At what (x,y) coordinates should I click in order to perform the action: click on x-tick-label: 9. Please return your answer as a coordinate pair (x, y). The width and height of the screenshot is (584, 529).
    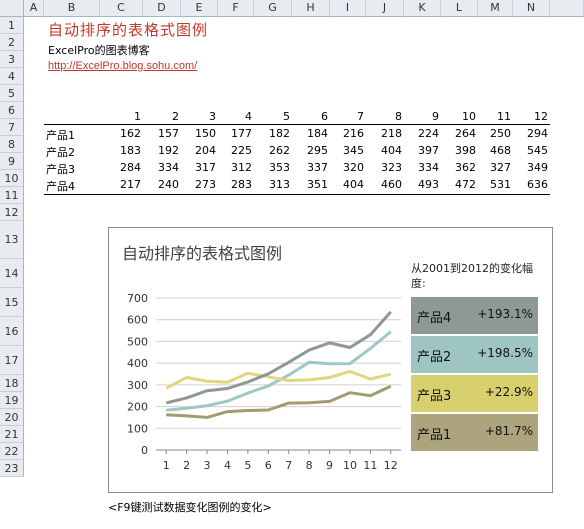
    Looking at the image, I should click on (329, 465).